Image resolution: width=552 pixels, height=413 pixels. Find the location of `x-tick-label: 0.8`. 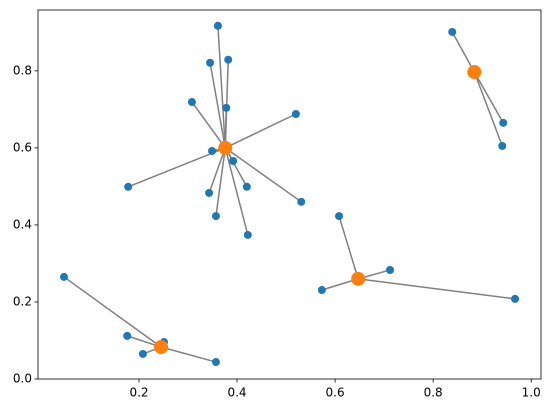

x-tick-label: 0.8 is located at coordinates (433, 393).